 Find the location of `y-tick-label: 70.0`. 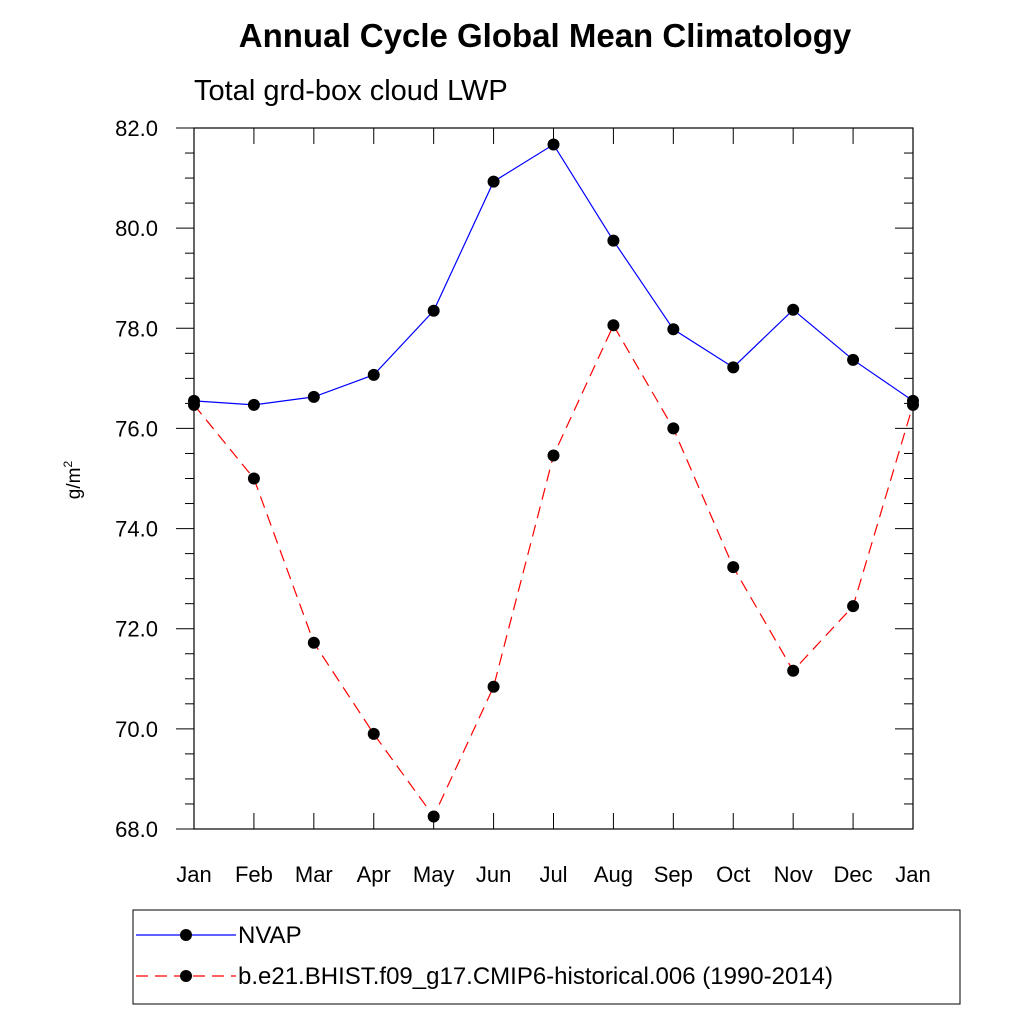

y-tick-label: 70.0 is located at coordinates (136, 729).